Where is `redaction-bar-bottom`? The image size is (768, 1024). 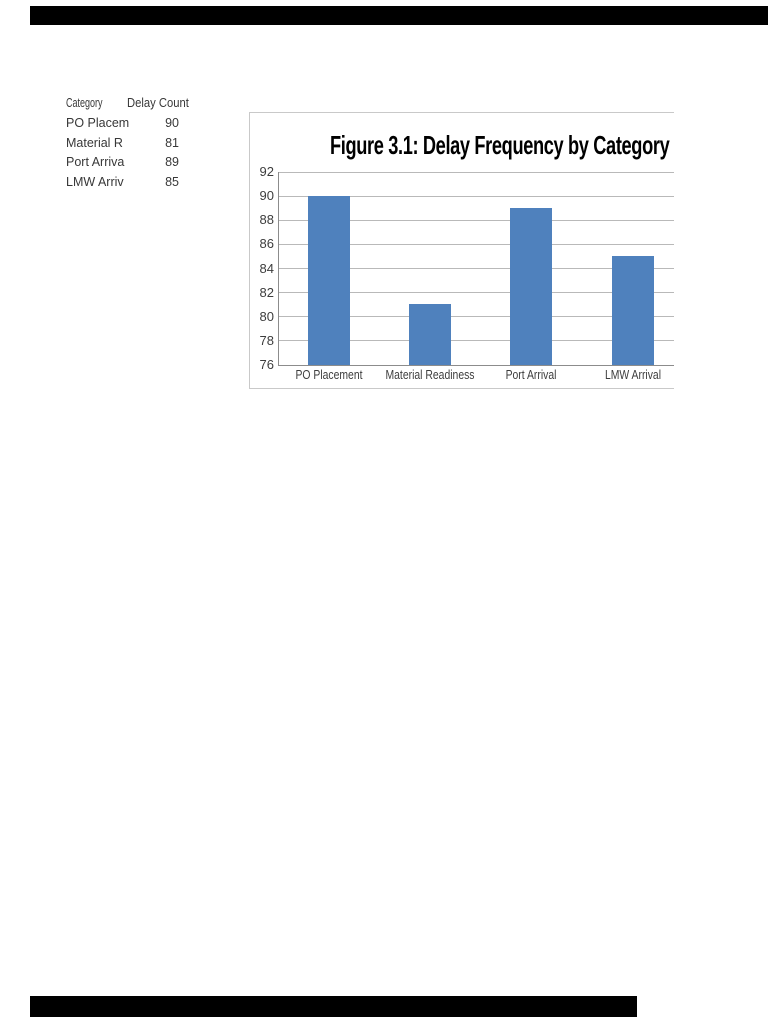
redaction-bar-bottom is located at coordinates (333, 1006).